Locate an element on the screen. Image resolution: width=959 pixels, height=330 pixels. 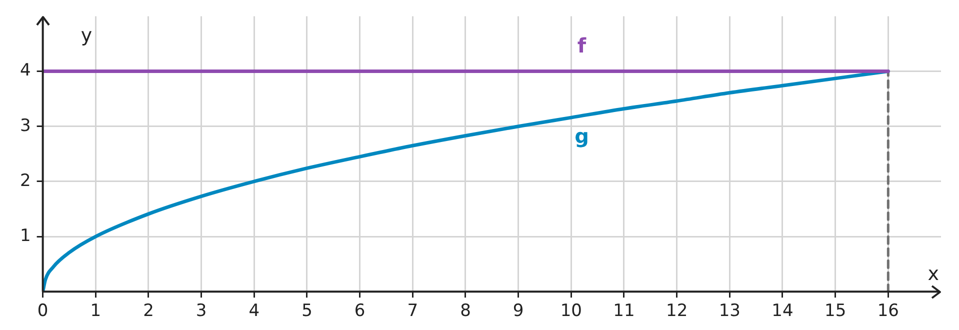
series-label: f is located at coordinates (581, 45).